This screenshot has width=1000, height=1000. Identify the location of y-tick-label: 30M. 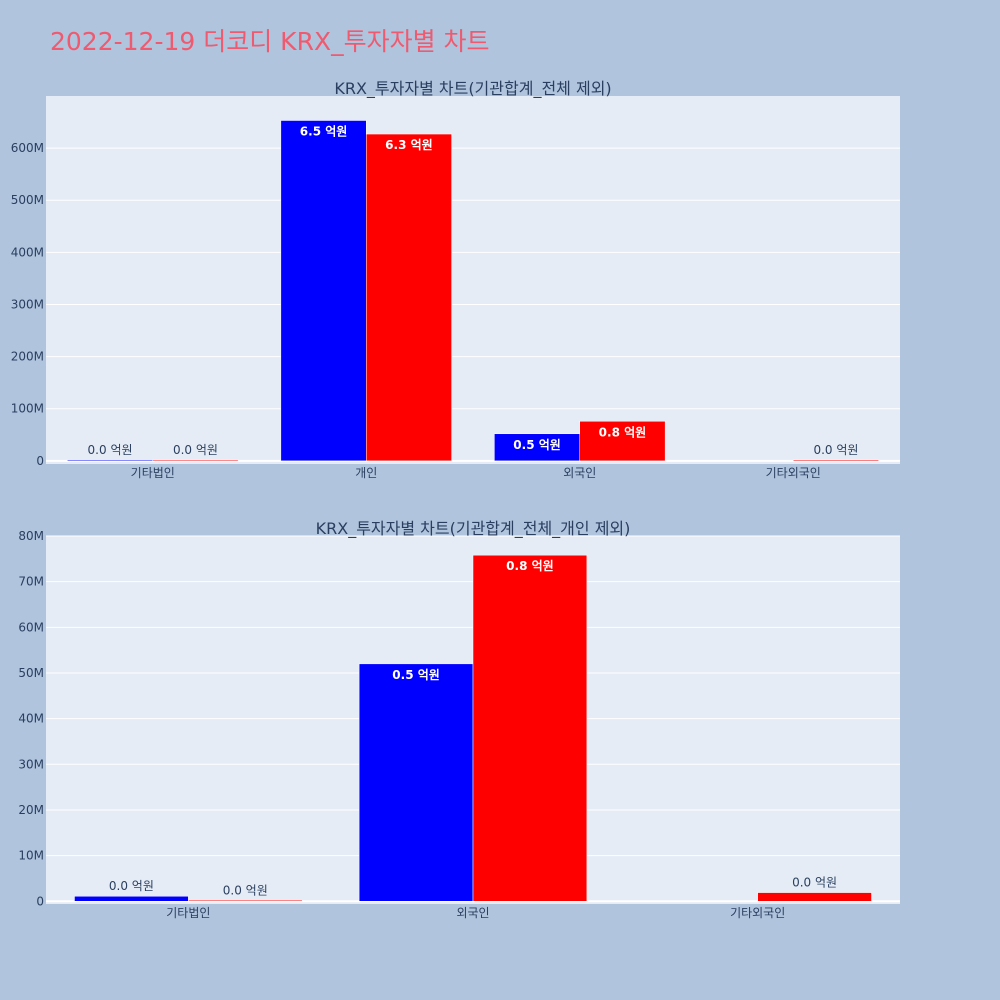
(31, 764).